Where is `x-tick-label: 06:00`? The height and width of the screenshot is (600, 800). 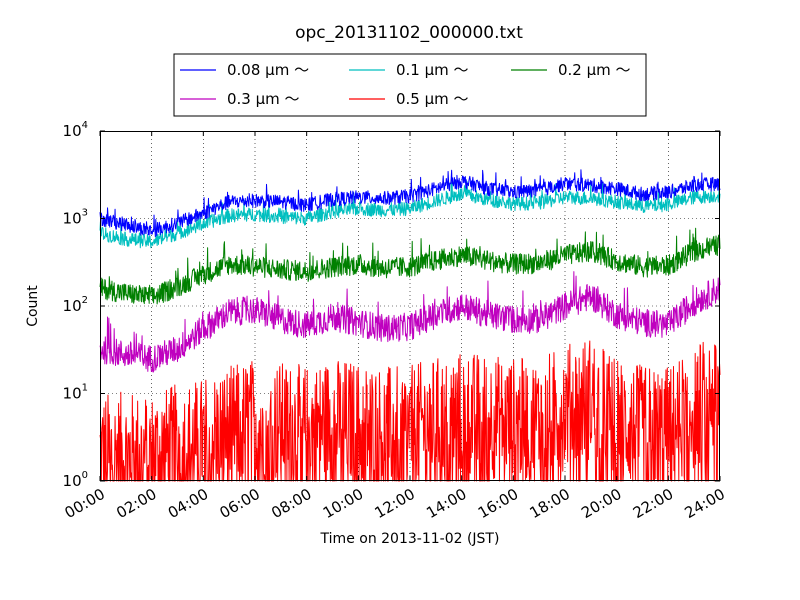
x-tick-label: 06:00 is located at coordinates (240, 503).